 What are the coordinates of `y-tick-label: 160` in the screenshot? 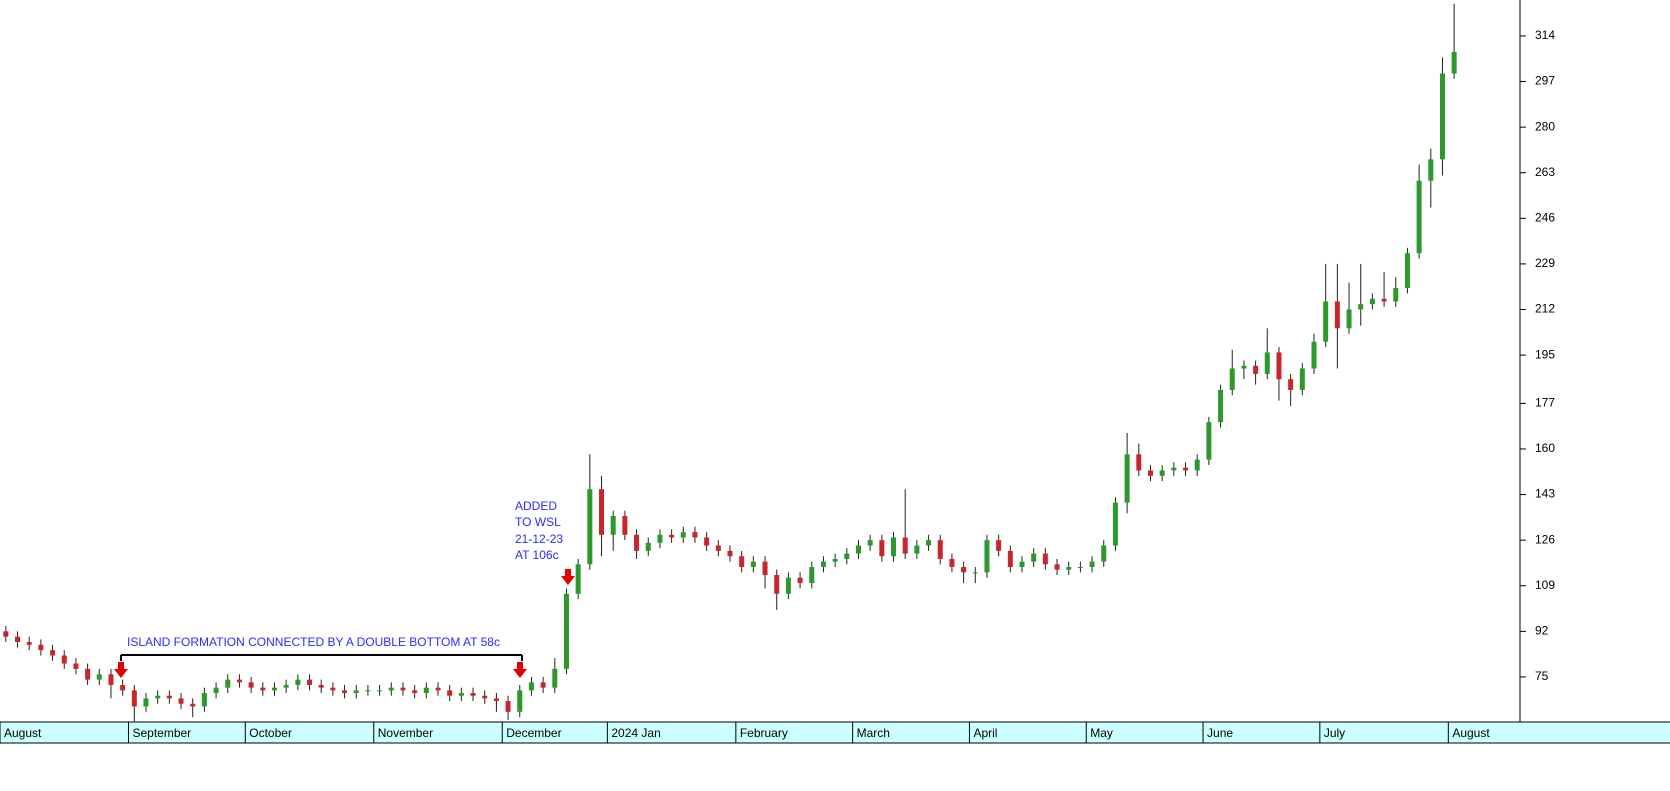 It's located at (1545, 448).